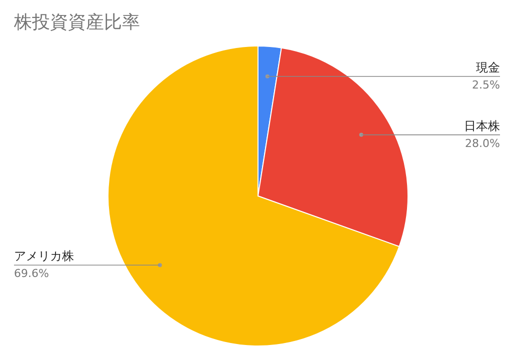  What do you see at coordinates (482, 143) in the screenshot?
I see `data-label: 28.0%` at bounding box center [482, 143].